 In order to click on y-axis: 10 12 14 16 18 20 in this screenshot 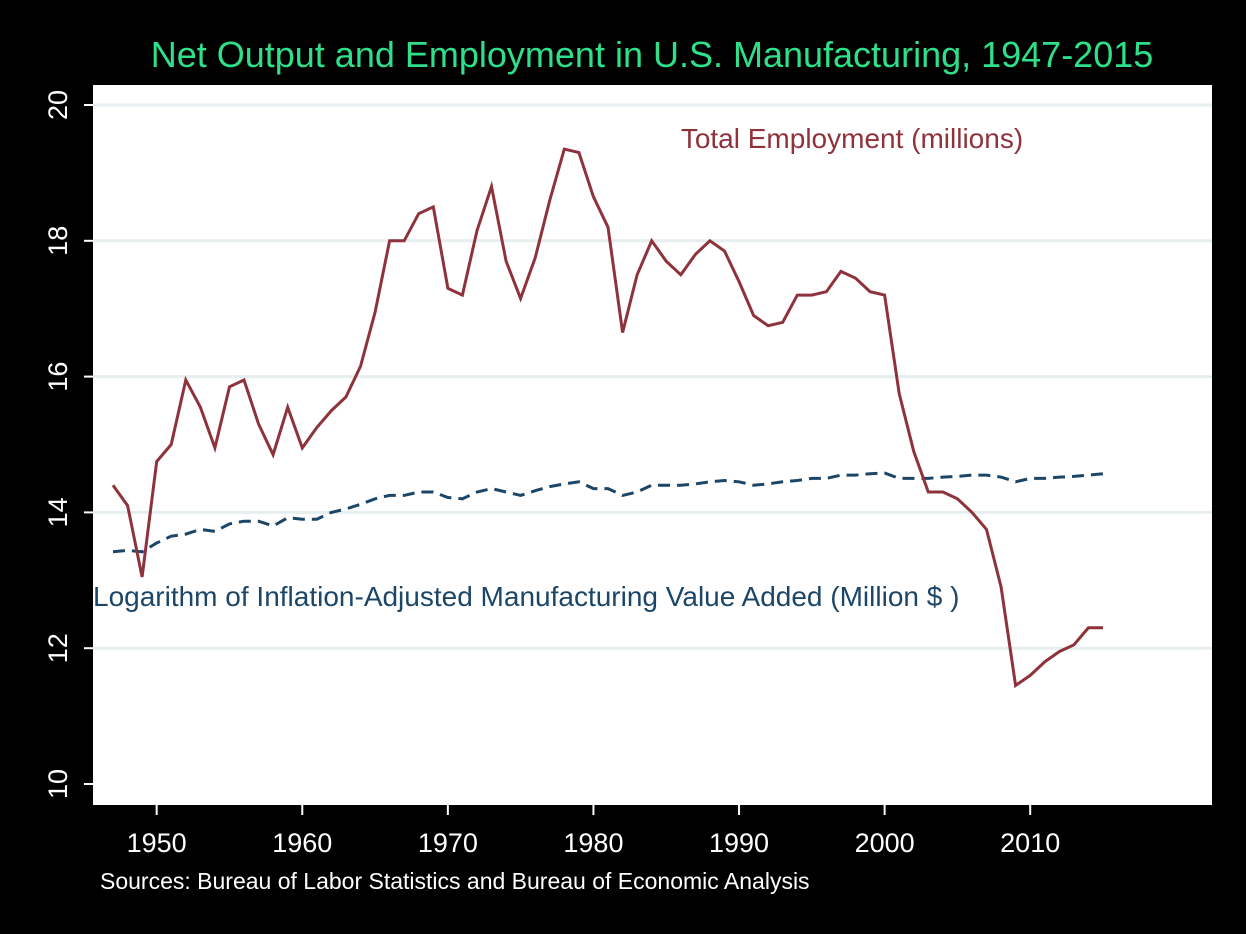, I will do `click(68, 444)`.